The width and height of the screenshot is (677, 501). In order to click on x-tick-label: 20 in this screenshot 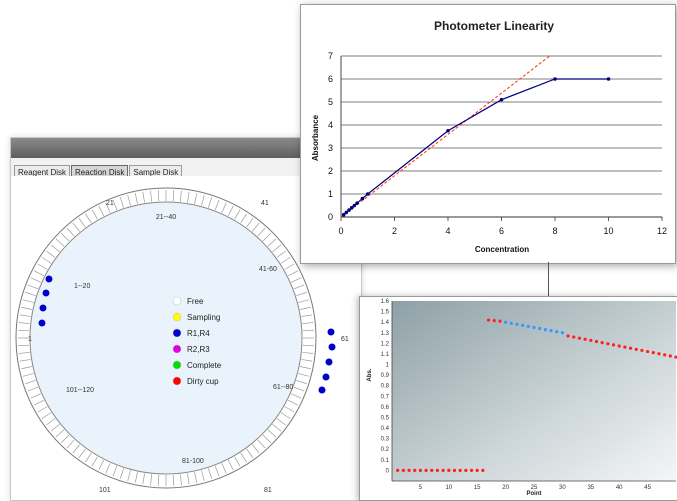, I will do `click(505, 488)`.